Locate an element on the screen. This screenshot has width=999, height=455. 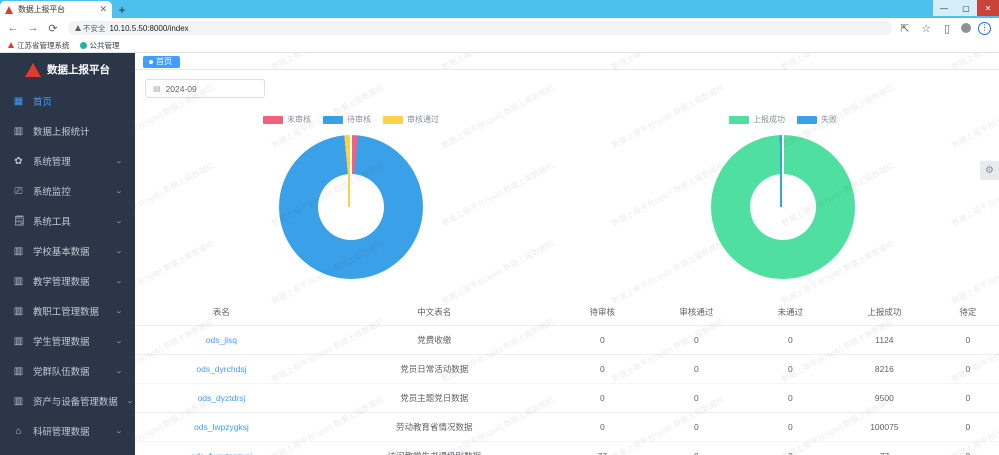
forward-icon: → is located at coordinates (33, 28).